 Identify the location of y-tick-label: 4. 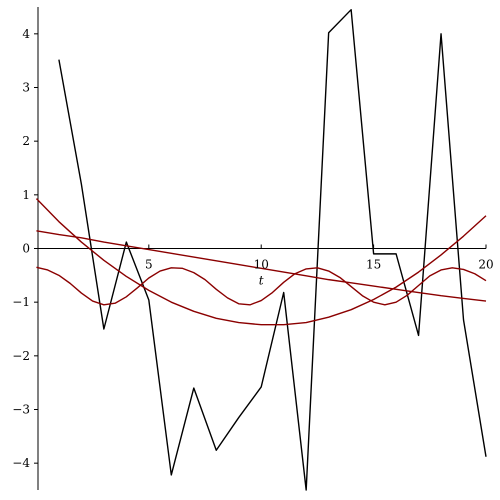
(26, 34).